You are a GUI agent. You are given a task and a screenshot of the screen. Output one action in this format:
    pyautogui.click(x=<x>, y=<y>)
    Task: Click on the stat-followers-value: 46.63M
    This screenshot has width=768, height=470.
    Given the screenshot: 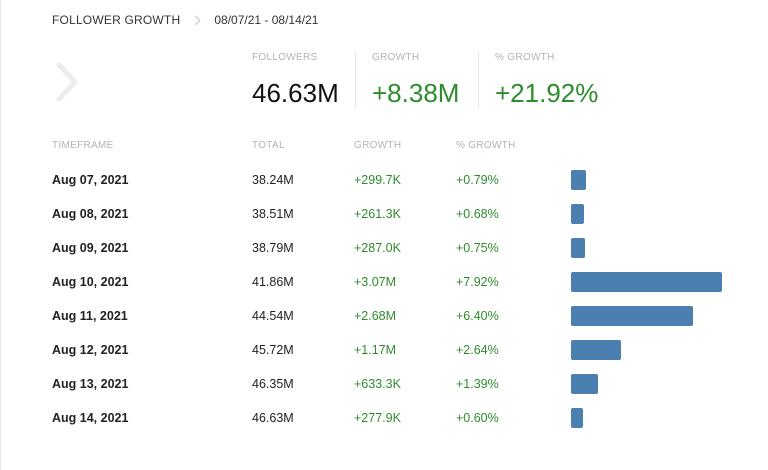 What is the action you would take?
    pyautogui.click(x=295, y=93)
    